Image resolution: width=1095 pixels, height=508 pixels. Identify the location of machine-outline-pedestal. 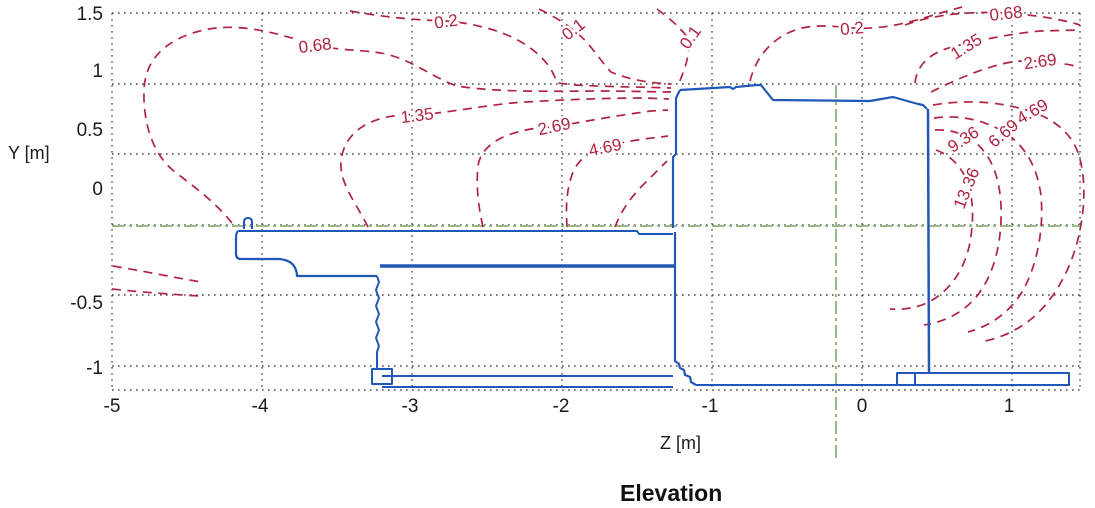
(983, 379).